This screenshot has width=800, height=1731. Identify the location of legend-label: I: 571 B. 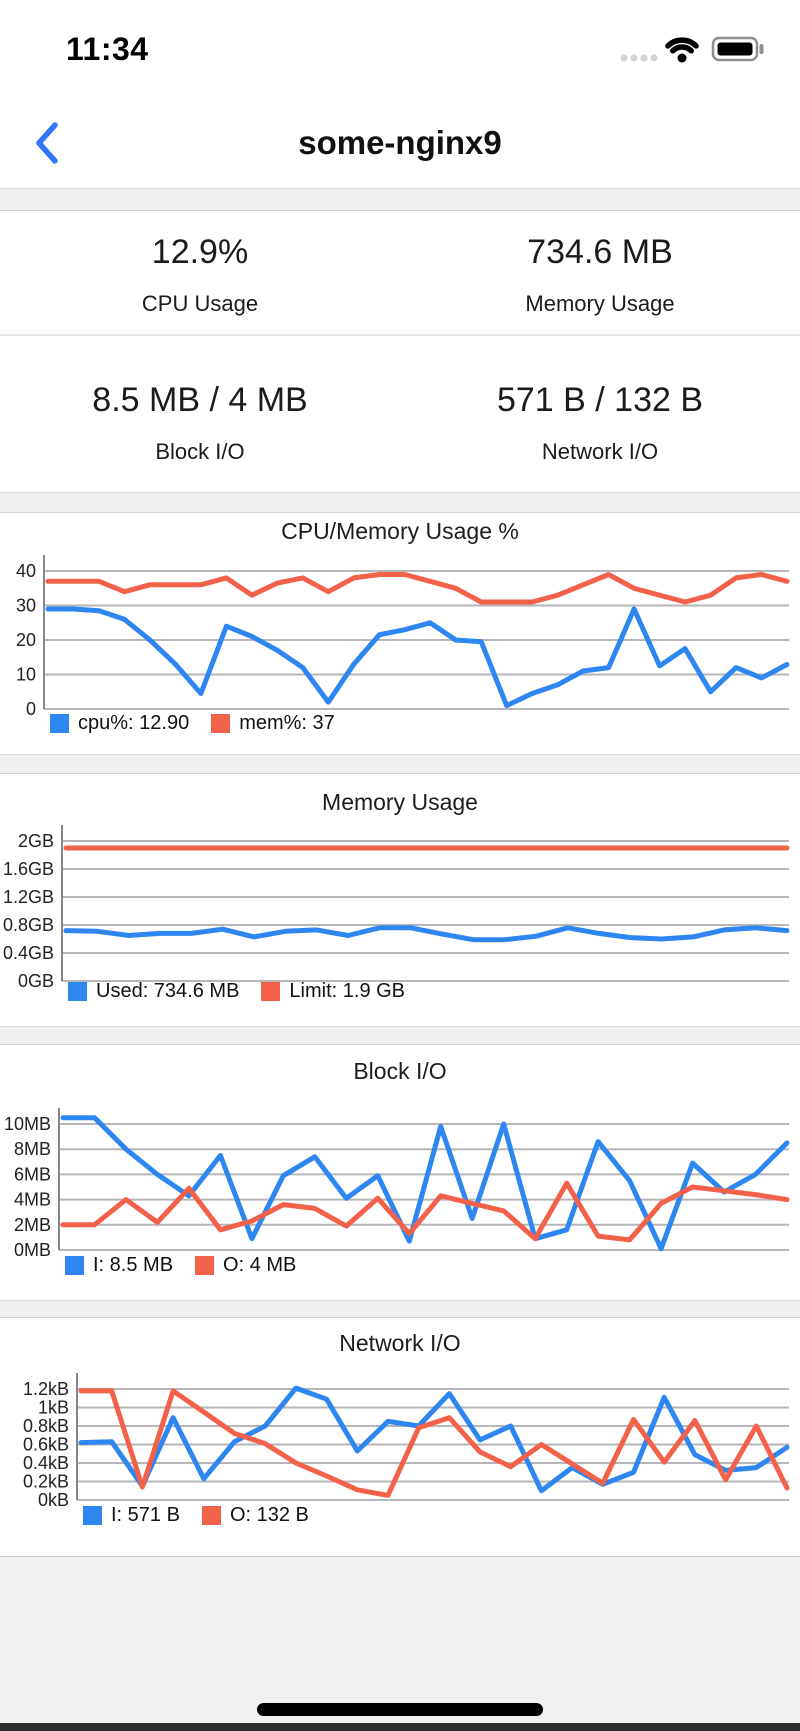
(145, 1515).